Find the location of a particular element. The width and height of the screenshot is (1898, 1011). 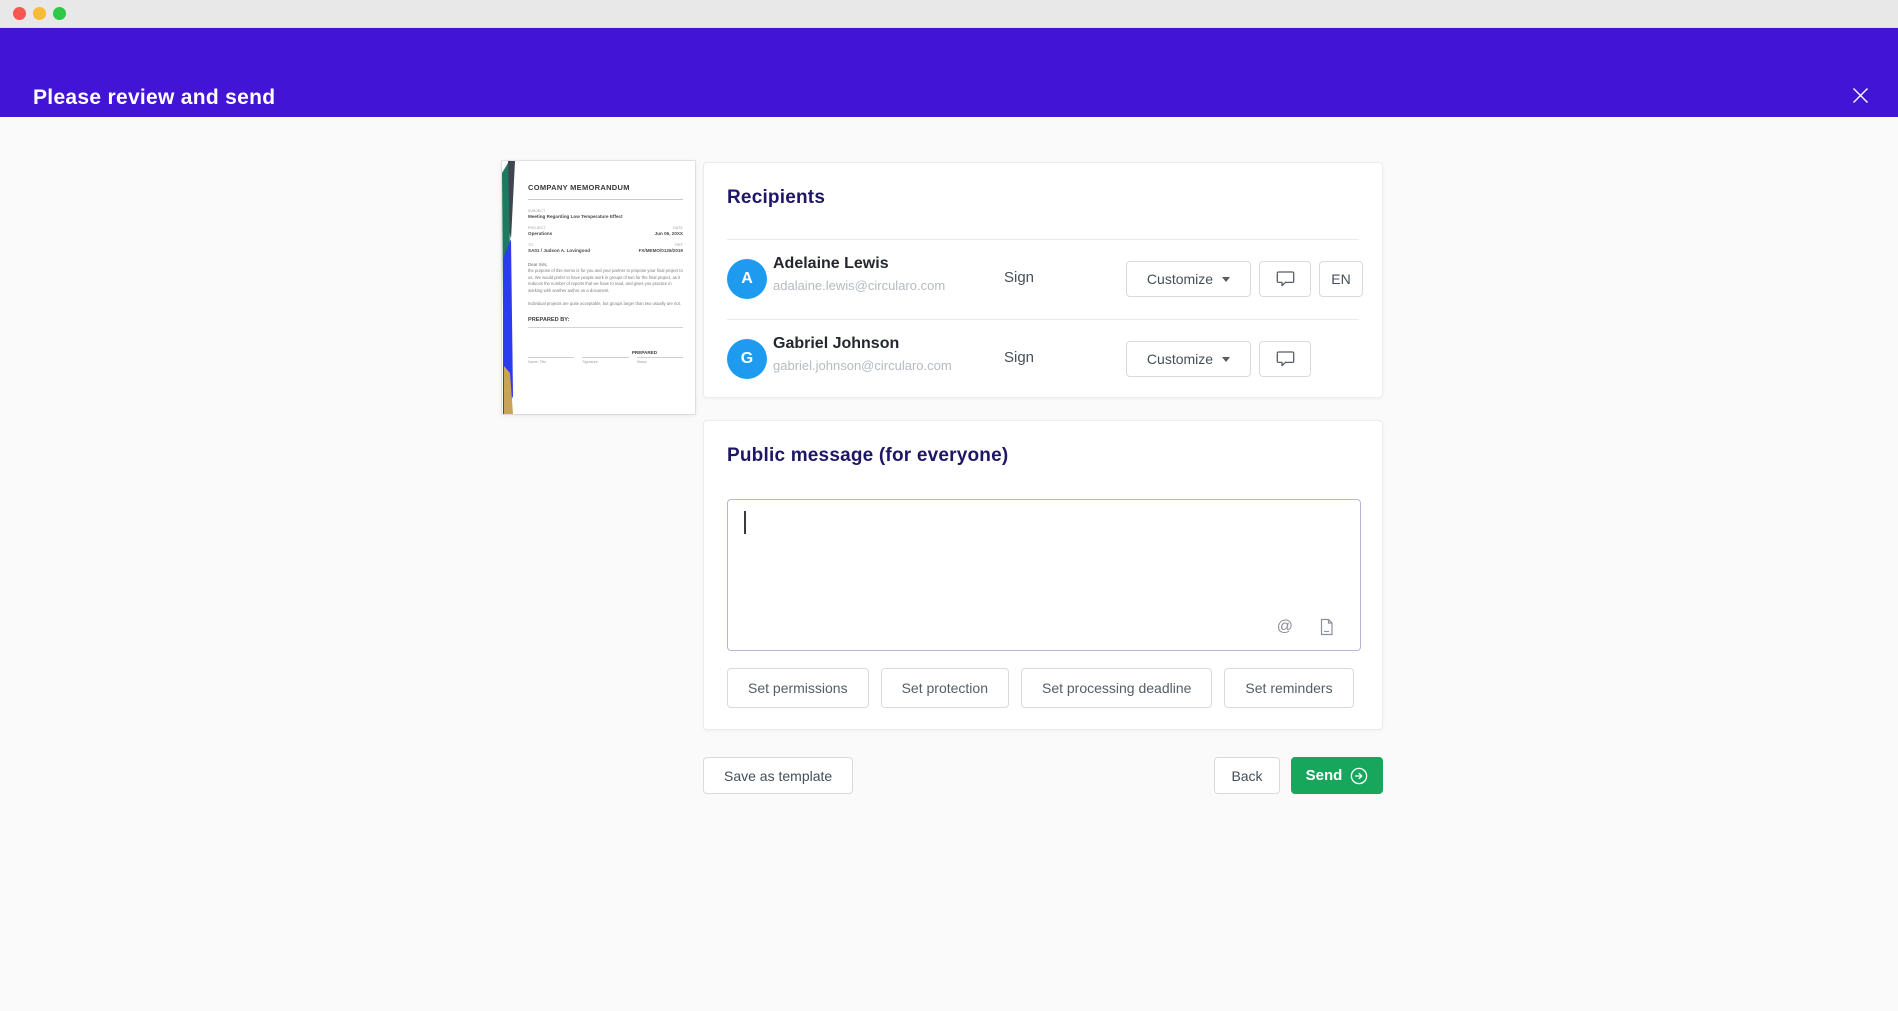

set-reminders-button: Set reminders is located at coordinates (1289, 688).